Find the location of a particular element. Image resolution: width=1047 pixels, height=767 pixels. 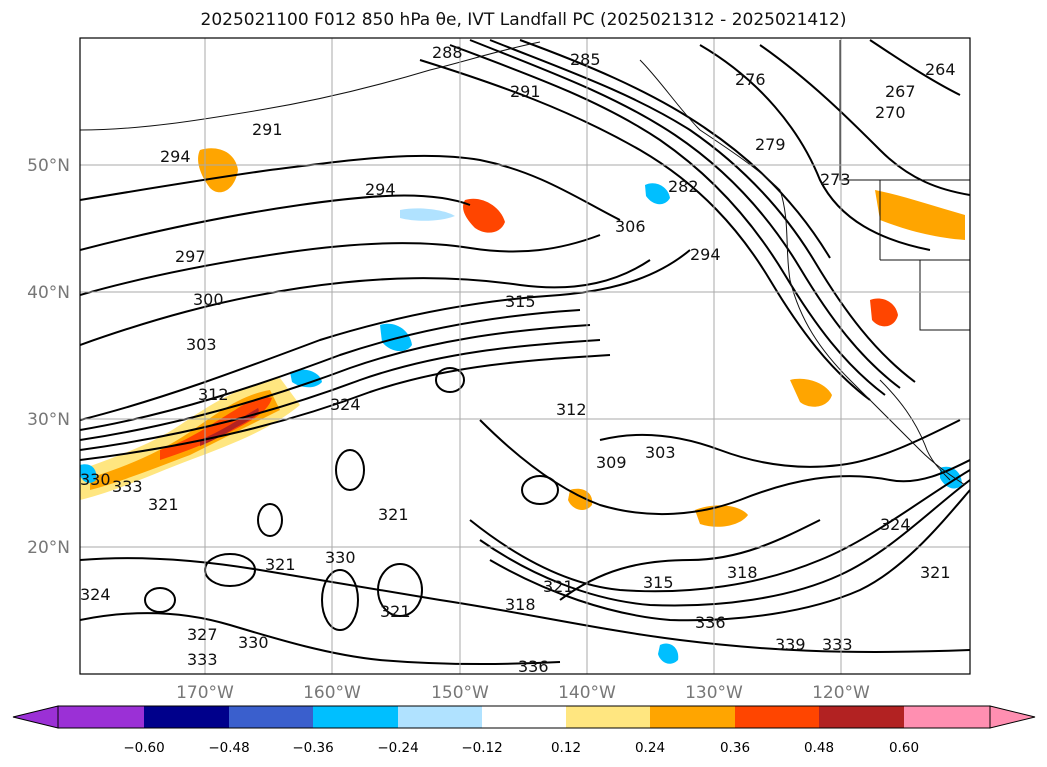

contour-label: 333 is located at coordinates (127, 486).